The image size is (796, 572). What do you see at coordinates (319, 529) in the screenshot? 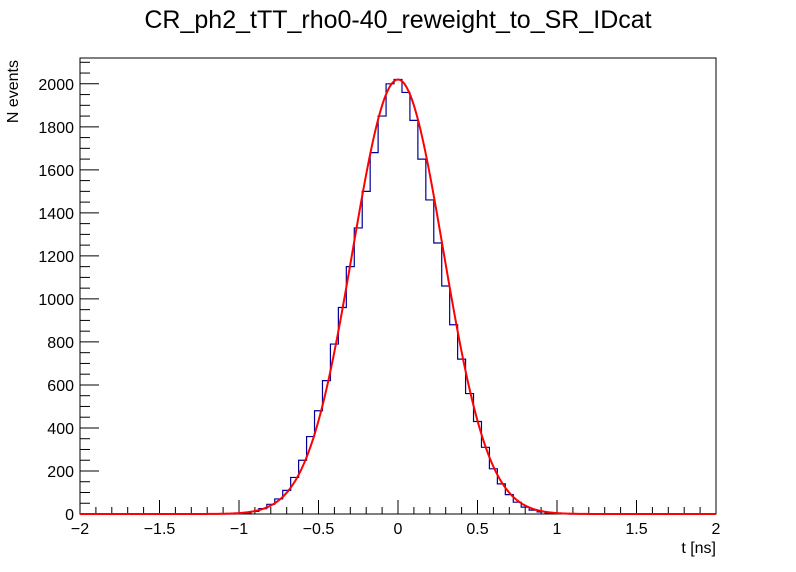
I see `x-tick-label: −0.5` at bounding box center [319, 529].